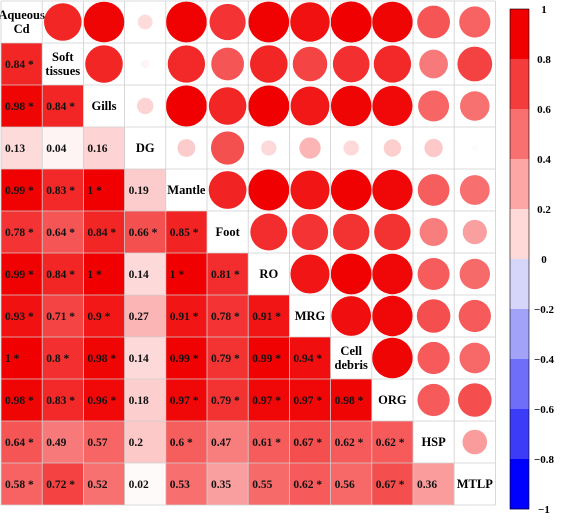 The height and width of the screenshot is (525, 570). Describe the element at coordinates (56, 443) in the screenshot. I see `cell-value-label: 0.49` at that location.